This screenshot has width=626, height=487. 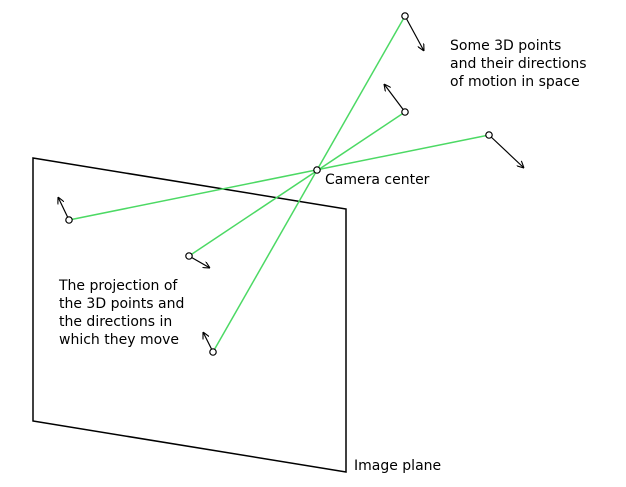 I want to click on motion-arrow-right, so click(x=506, y=151).